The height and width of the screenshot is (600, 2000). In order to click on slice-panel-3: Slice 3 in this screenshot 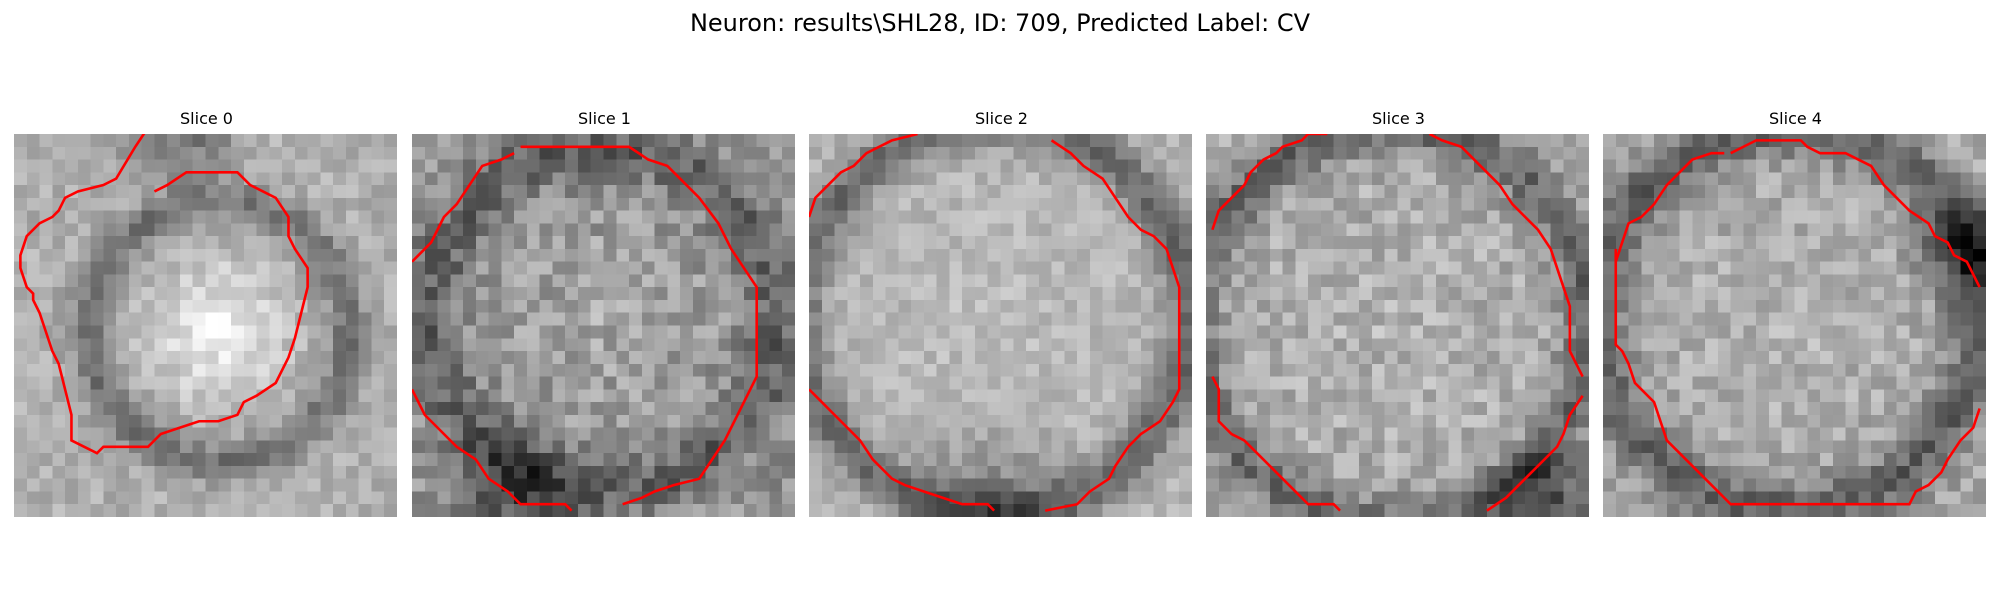, I will do `click(1398, 313)`.